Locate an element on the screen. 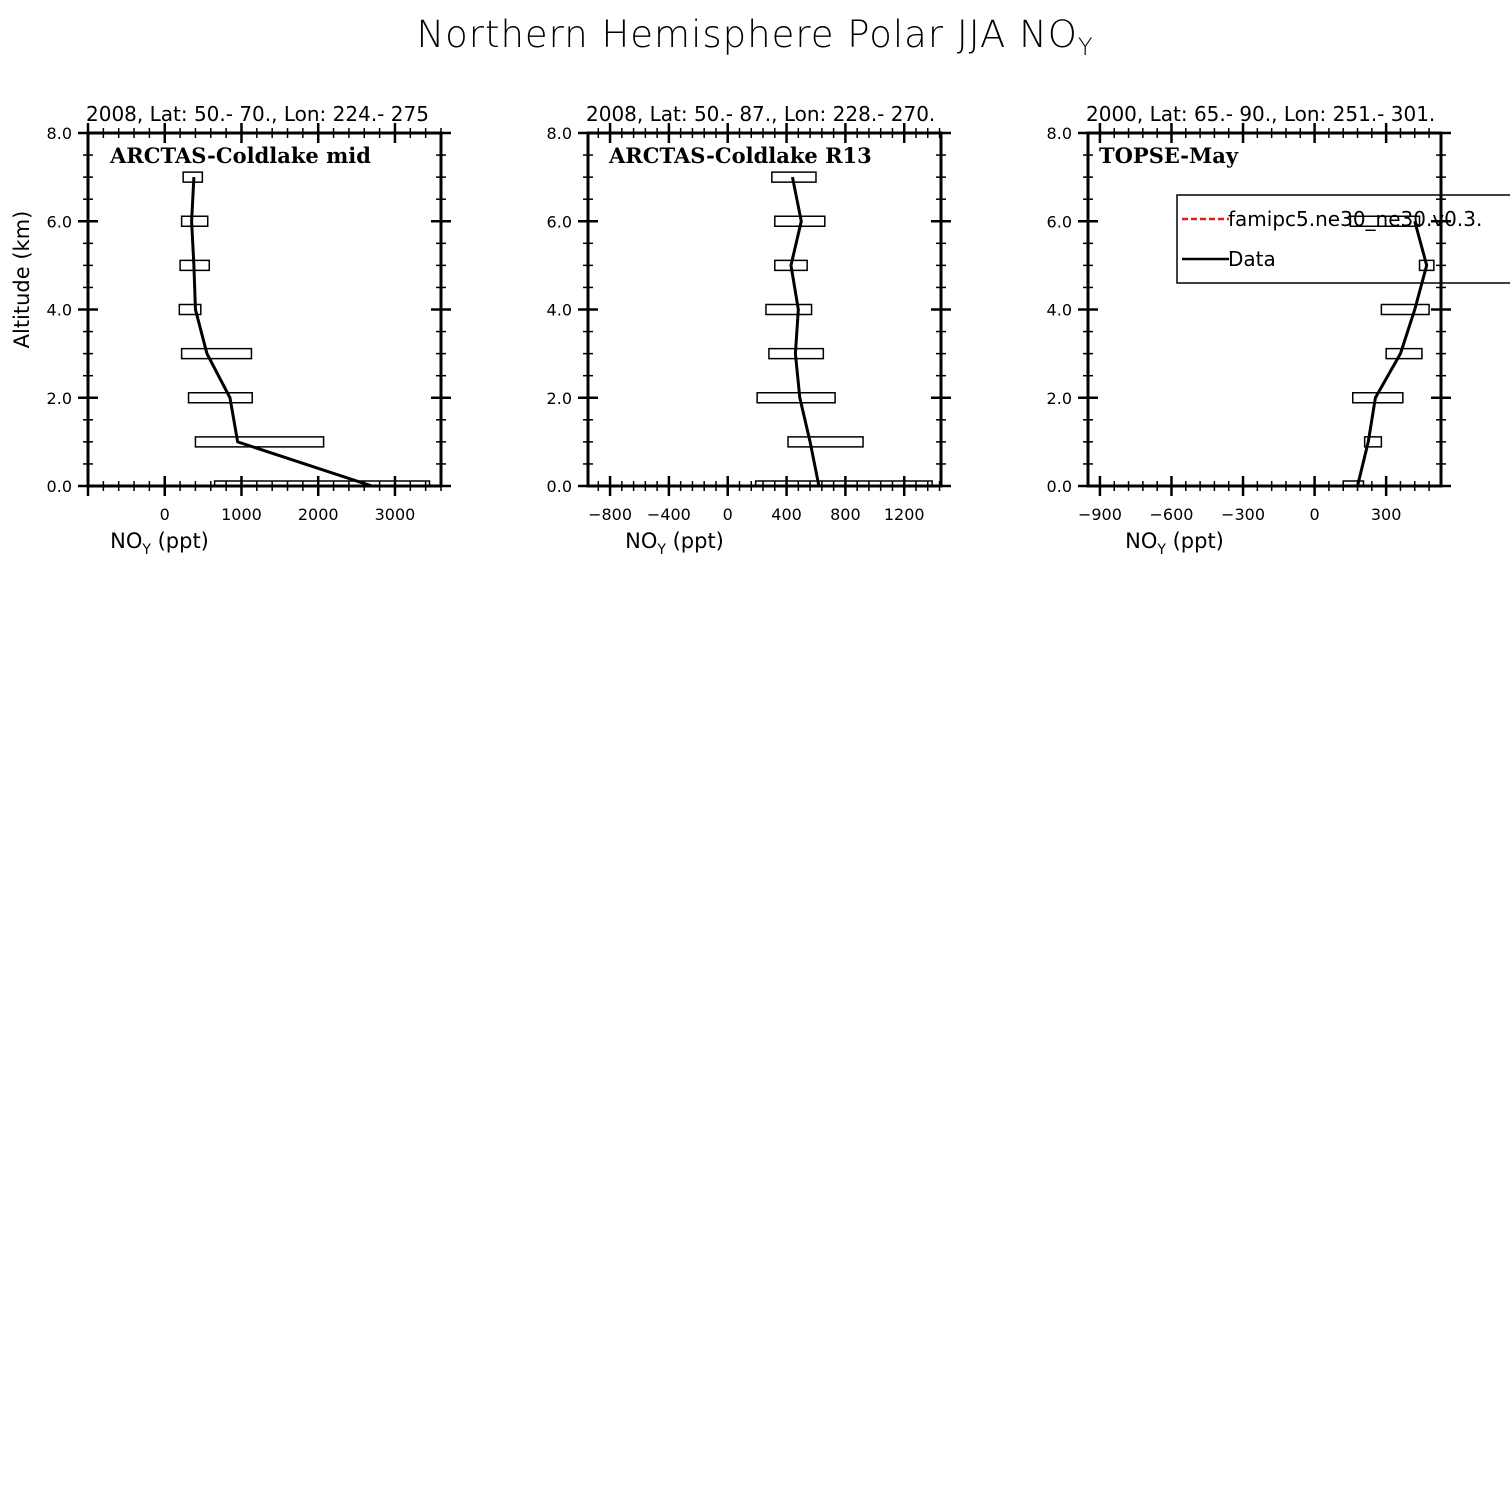 This screenshot has width=1510, height=1510. x-tick-label: 400 is located at coordinates (786, 514).